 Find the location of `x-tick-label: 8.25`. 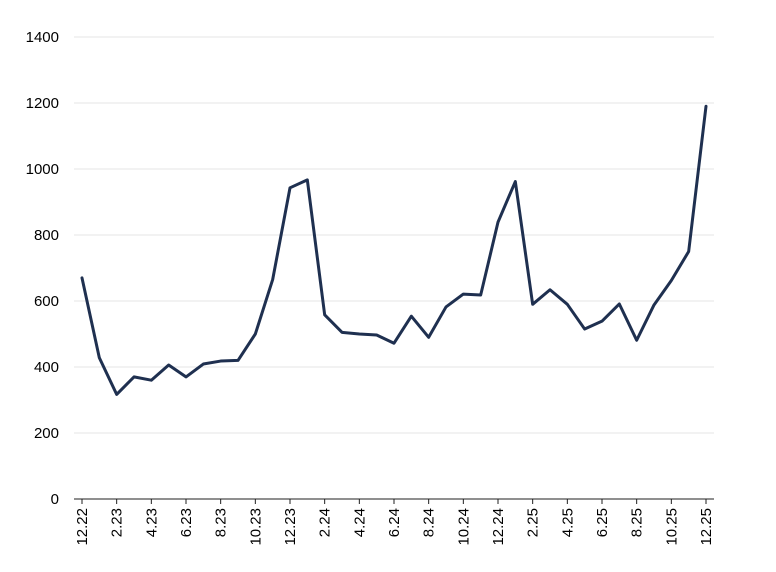

x-tick-label: 8.25 is located at coordinates (637, 522).